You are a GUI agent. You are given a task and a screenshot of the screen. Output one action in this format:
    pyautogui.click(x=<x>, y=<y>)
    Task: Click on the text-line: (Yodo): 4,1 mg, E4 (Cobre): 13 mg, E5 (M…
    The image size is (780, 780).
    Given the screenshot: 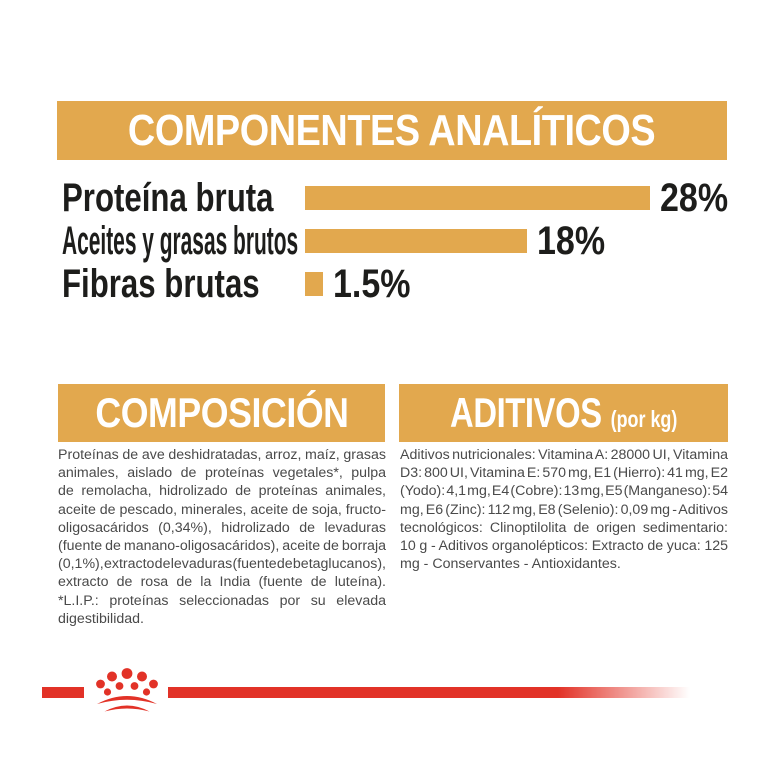 What is the action you would take?
    pyautogui.click(x=564, y=491)
    